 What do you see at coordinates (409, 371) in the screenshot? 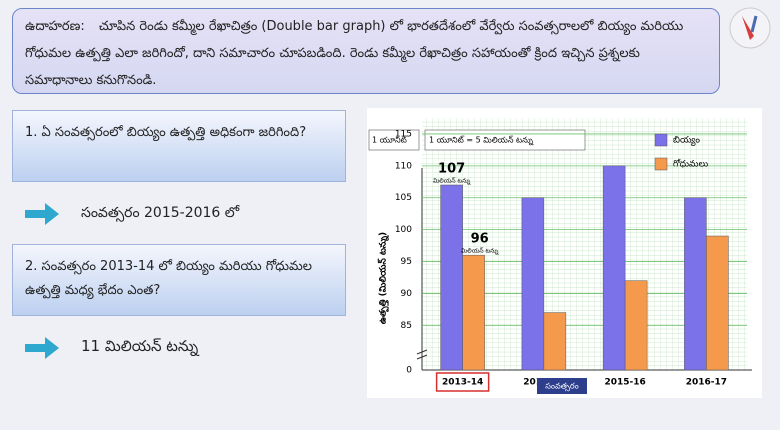
I see `y-tick-label: 0` at bounding box center [409, 371].